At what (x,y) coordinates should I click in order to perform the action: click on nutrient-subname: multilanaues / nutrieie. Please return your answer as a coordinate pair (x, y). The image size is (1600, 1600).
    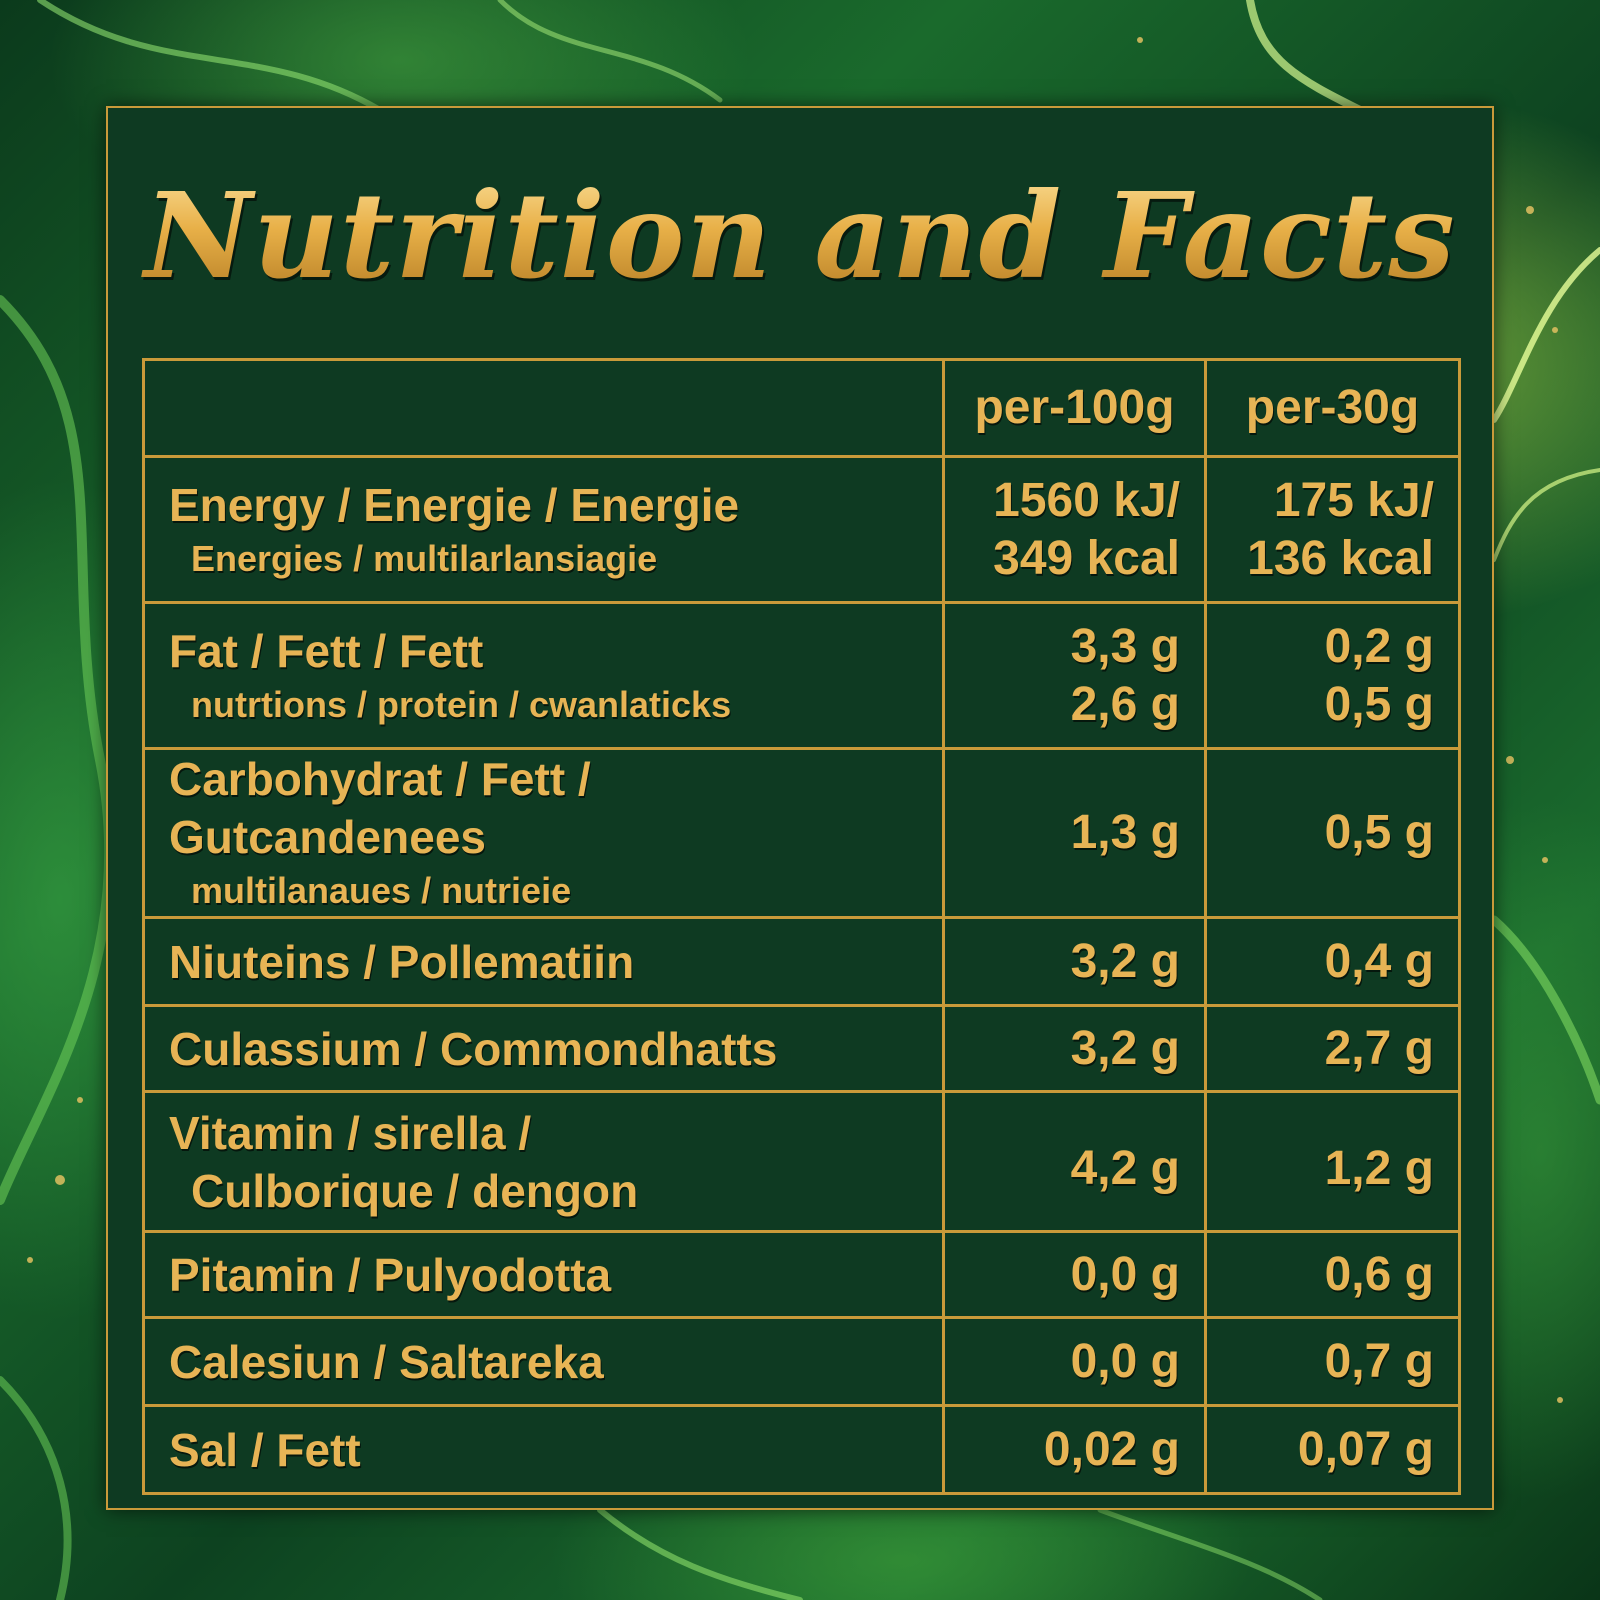
    Looking at the image, I should click on (381, 890).